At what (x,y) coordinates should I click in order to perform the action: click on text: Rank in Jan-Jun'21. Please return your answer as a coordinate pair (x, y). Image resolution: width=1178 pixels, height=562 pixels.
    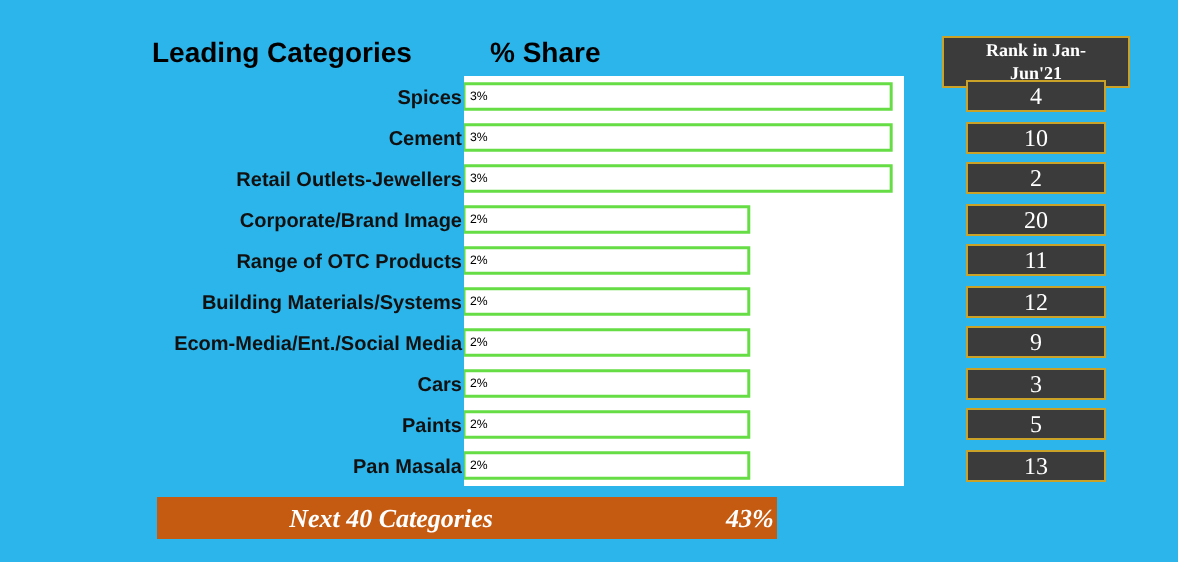
    Looking at the image, I should click on (1036, 62).